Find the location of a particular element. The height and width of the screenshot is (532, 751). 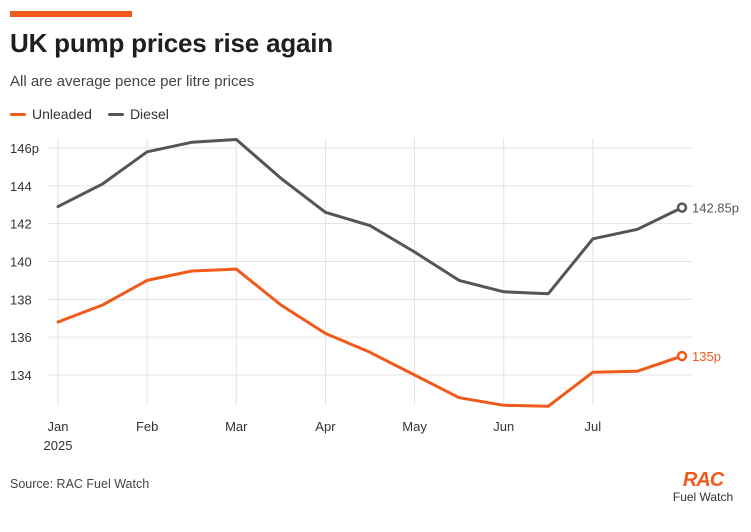

x-tick-label-mar: Mar is located at coordinates (236, 426).